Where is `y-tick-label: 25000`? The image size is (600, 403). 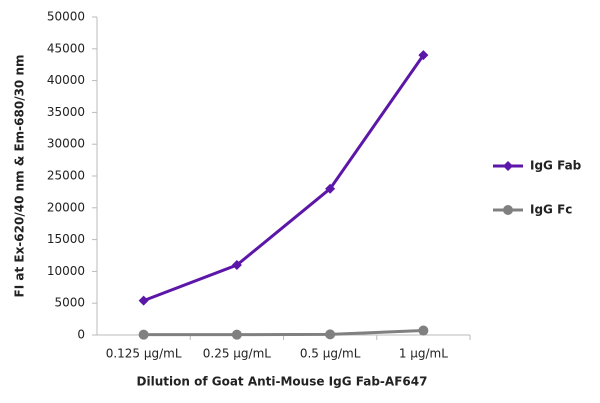 y-tick-label: 25000 is located at coordinates (66, 176).